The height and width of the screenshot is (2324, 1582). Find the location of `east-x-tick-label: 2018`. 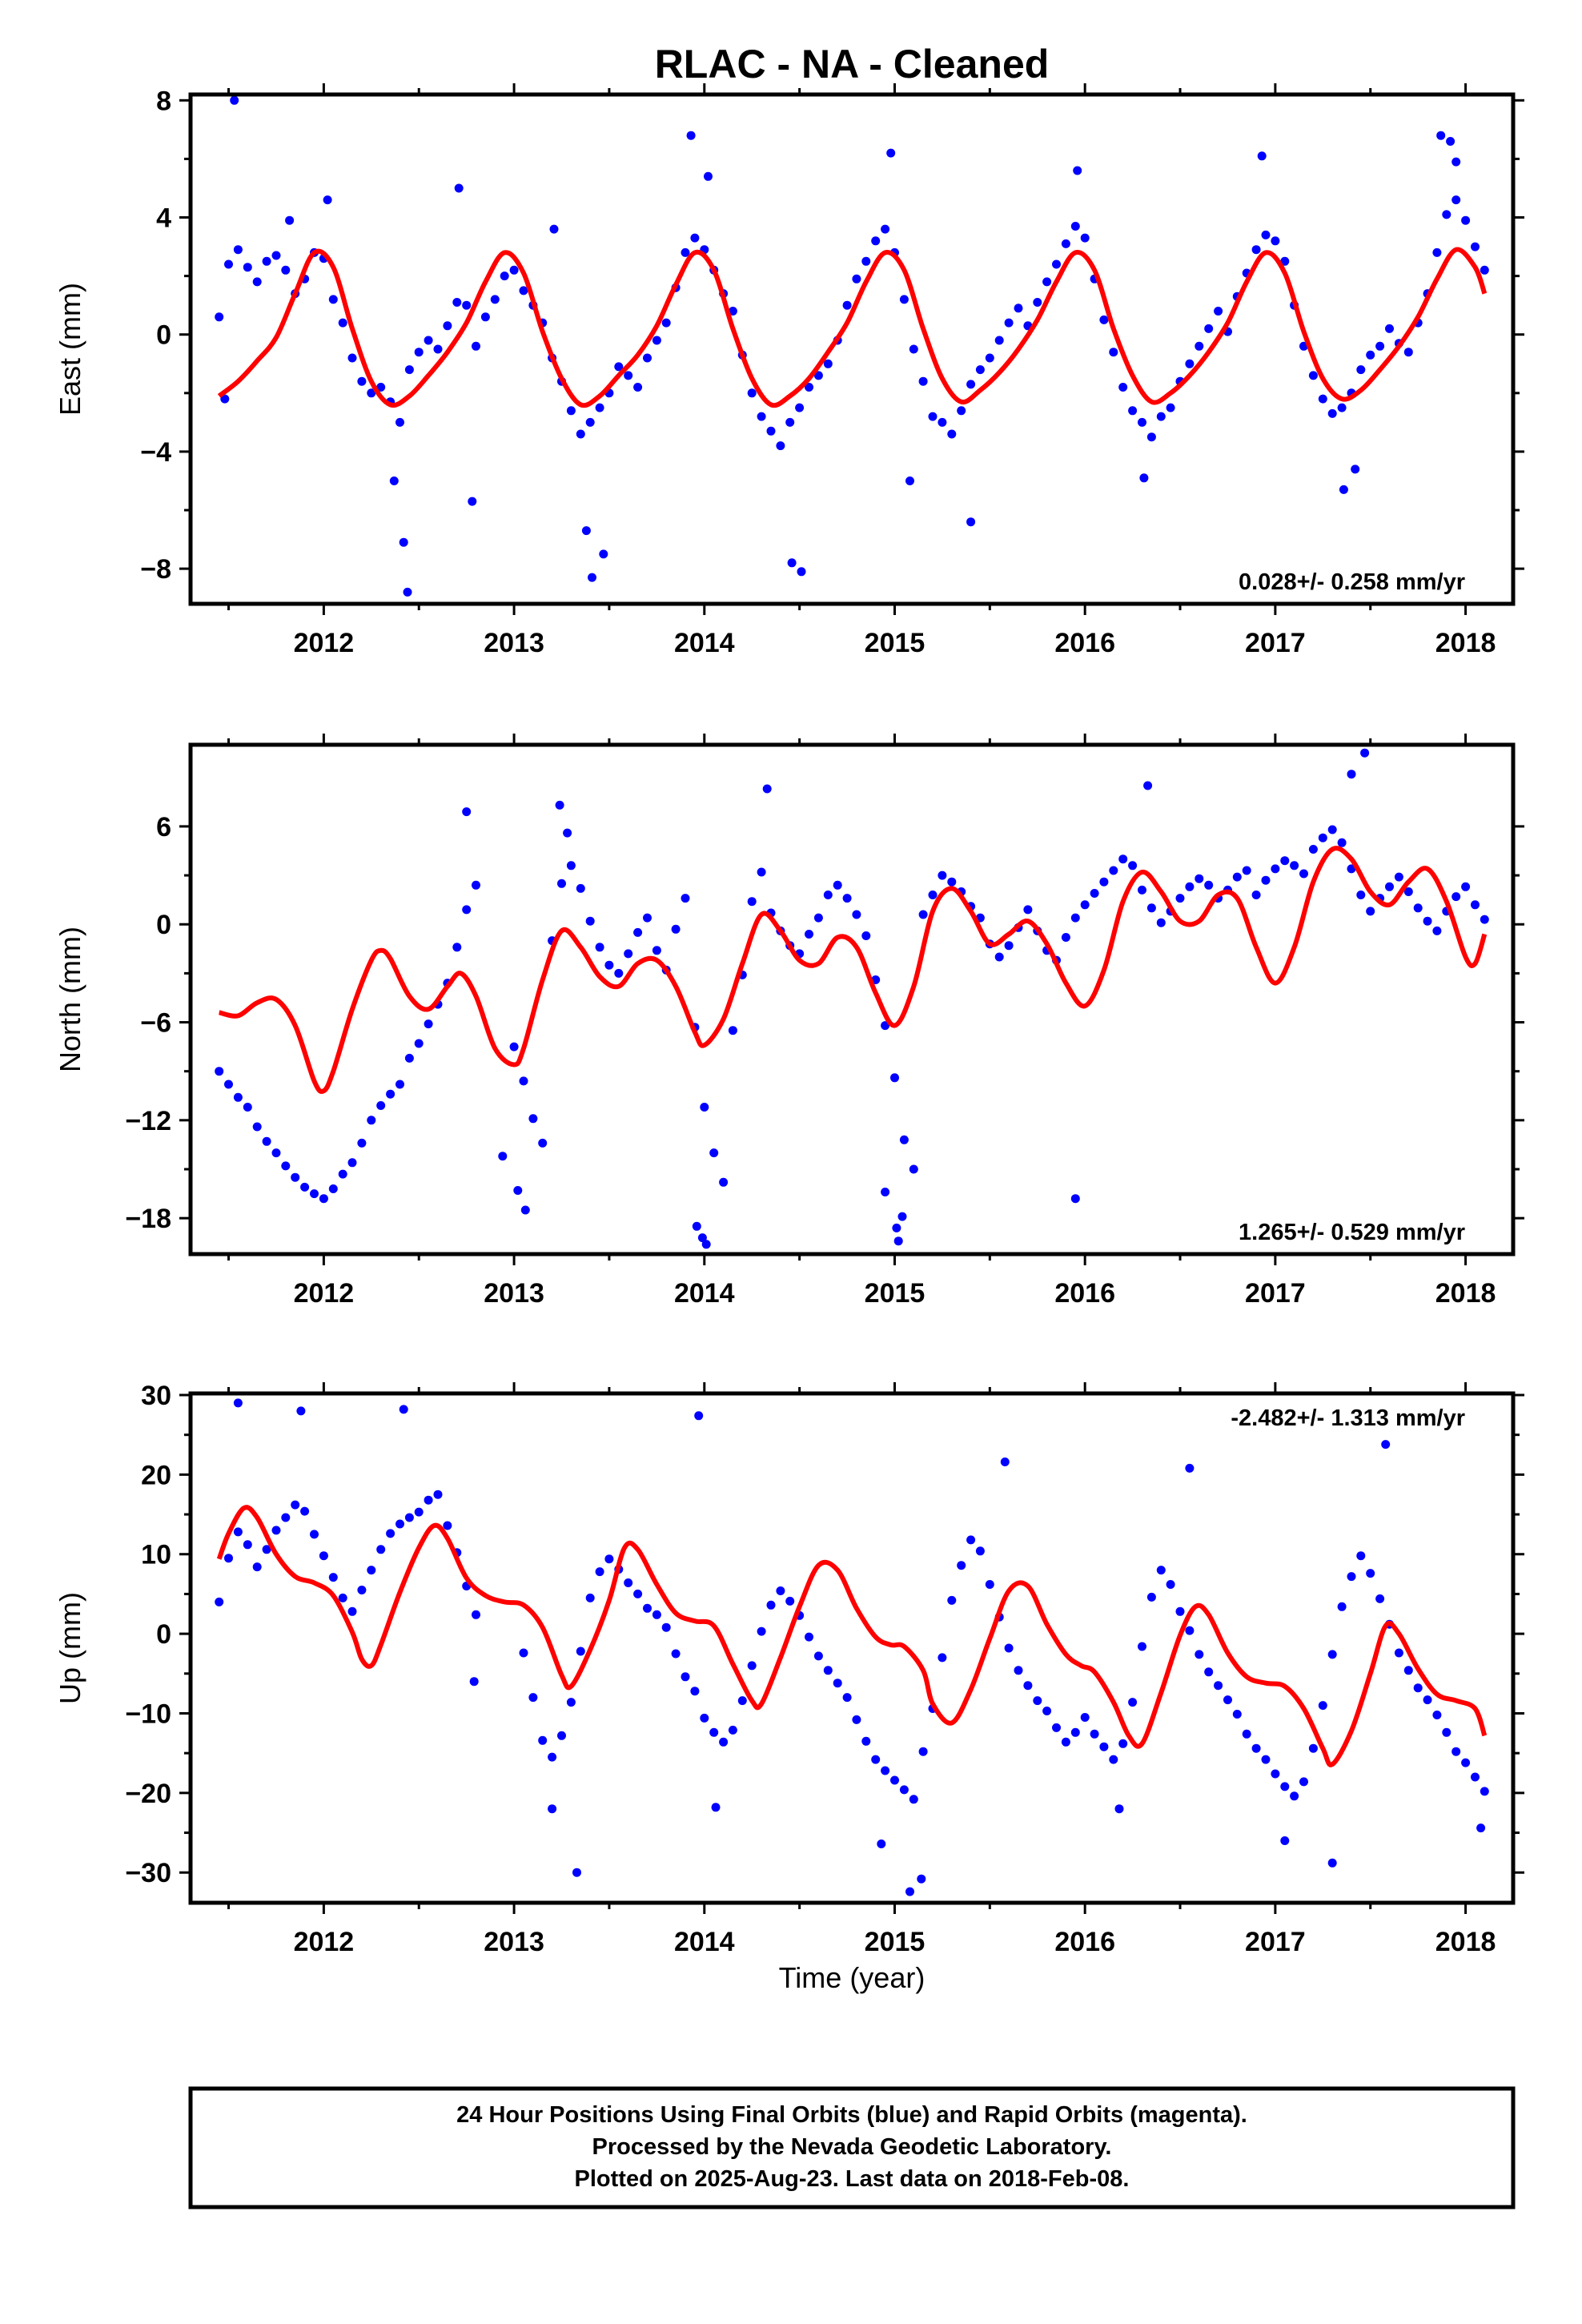

east-x-tick-label: 2018 is located at coordinates (1465, 643).